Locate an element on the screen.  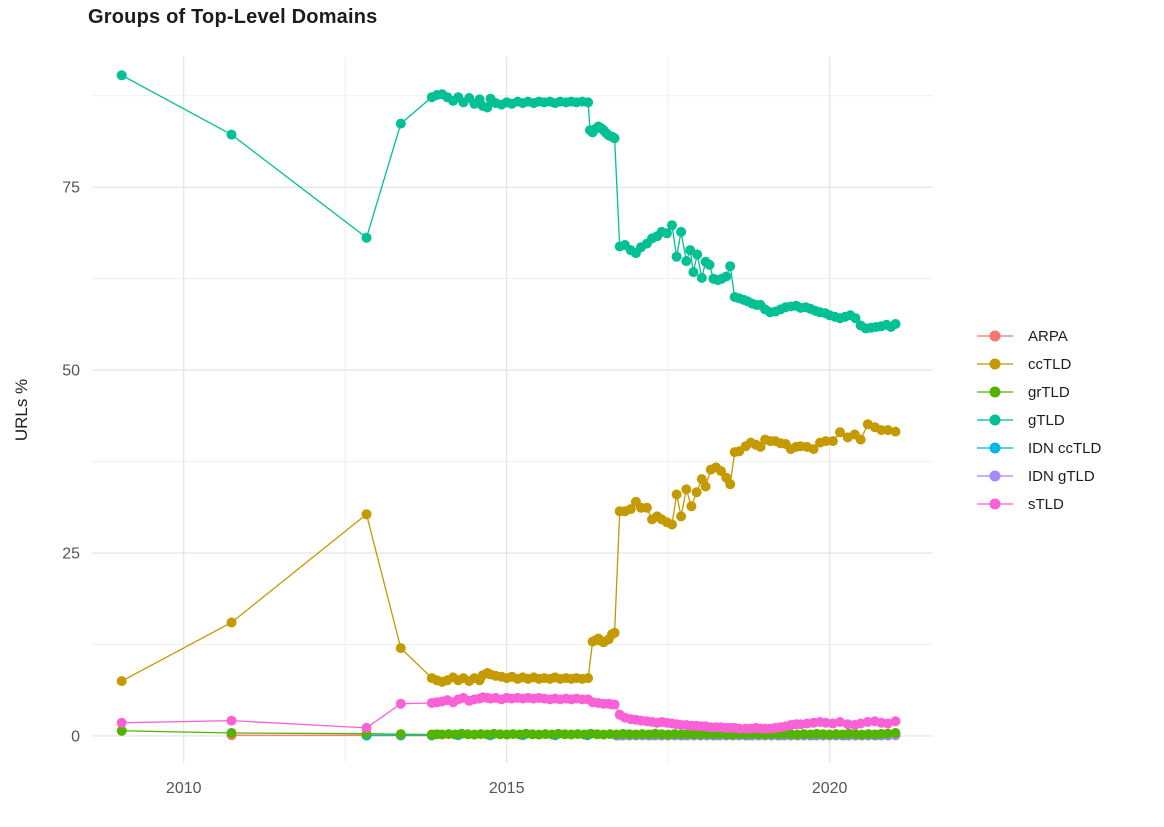
legend-item-label: IDN ccTLD is located at coordinates (1065, 448).